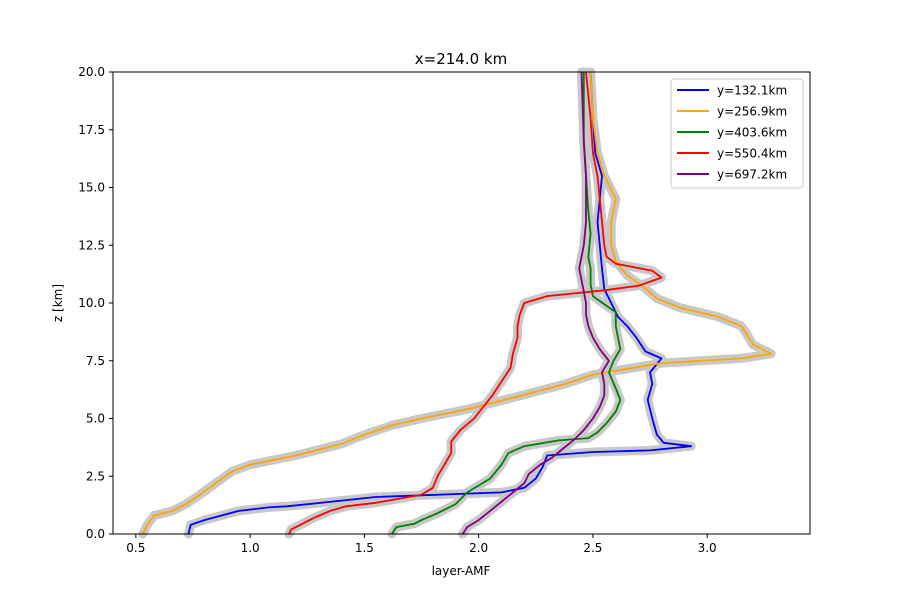 The width and height of the screenshot is (900, 600). Describe the element at coordinates (752, 175) in the screenshot. I see `legend-label-5: y=697.2km` at that location.